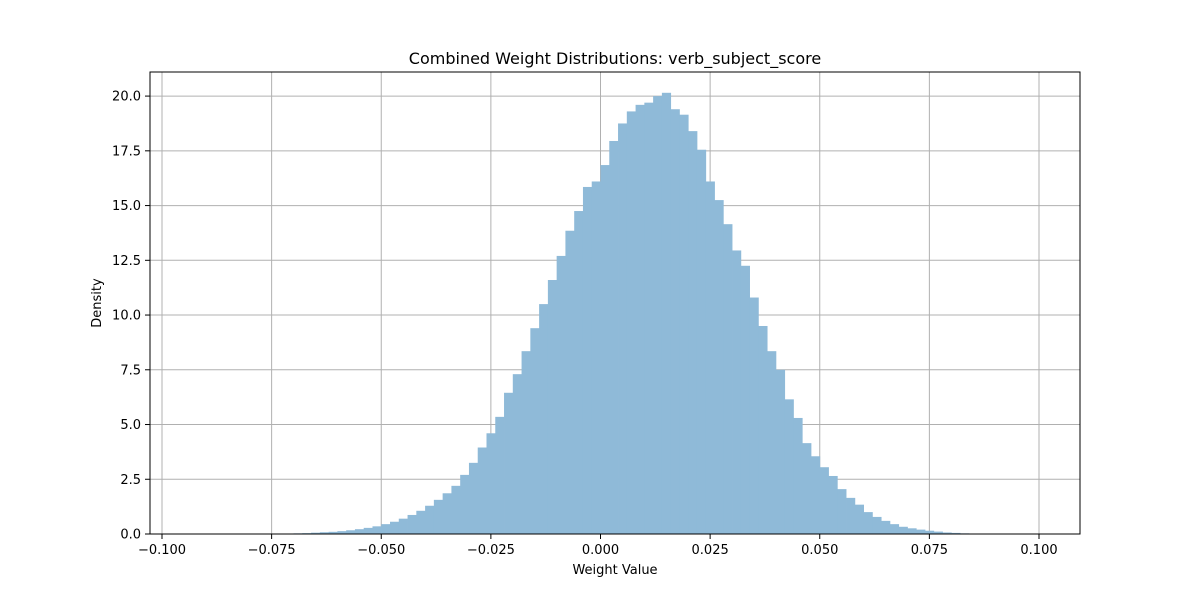 The width and height of the screenshot is (1200, 600). I want to click on x-tick-label: 0.100, so click(1038, 550).